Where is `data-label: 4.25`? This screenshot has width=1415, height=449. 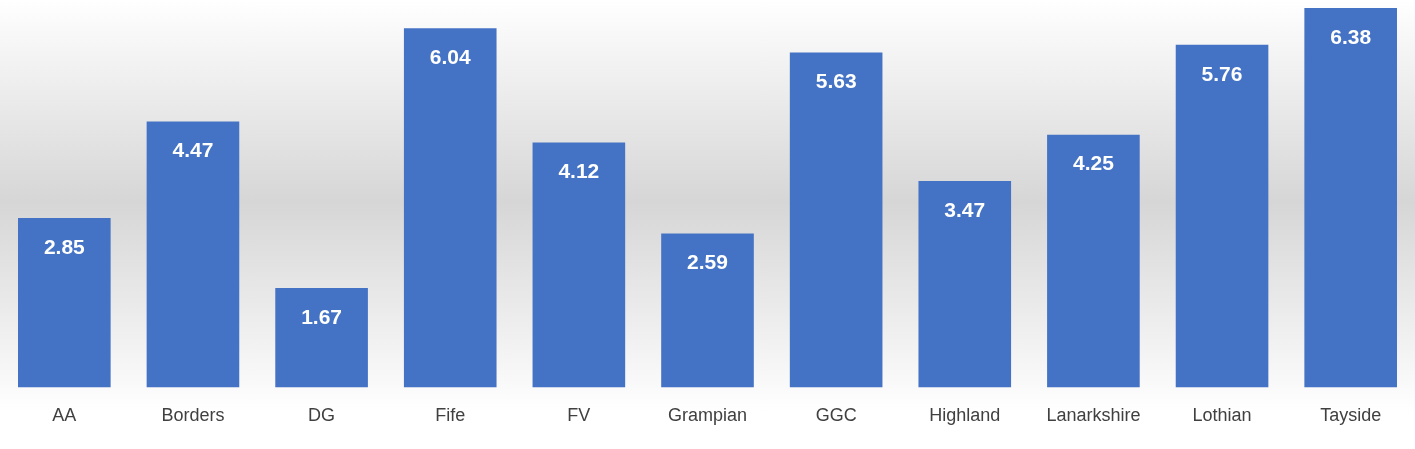
data-label: 4.25 is located at coordinates (1093, 163).